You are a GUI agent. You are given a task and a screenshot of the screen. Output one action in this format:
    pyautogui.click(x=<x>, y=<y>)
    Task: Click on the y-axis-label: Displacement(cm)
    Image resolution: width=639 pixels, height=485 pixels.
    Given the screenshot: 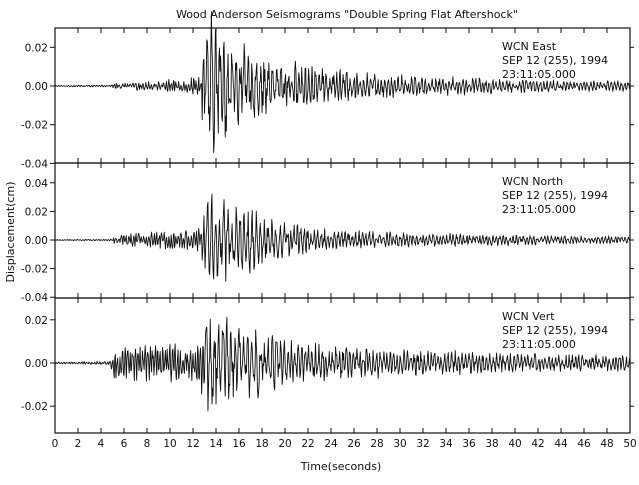 What is the action you would take?
    pyautogui.click(x=10, y=232)
    